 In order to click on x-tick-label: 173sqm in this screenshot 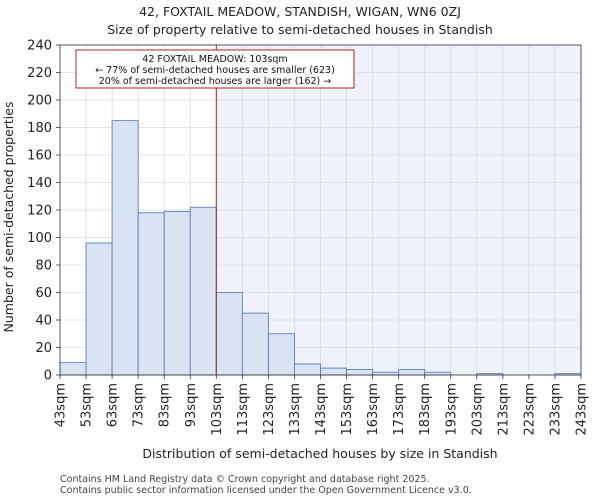, I will do `click(399, 409)`.